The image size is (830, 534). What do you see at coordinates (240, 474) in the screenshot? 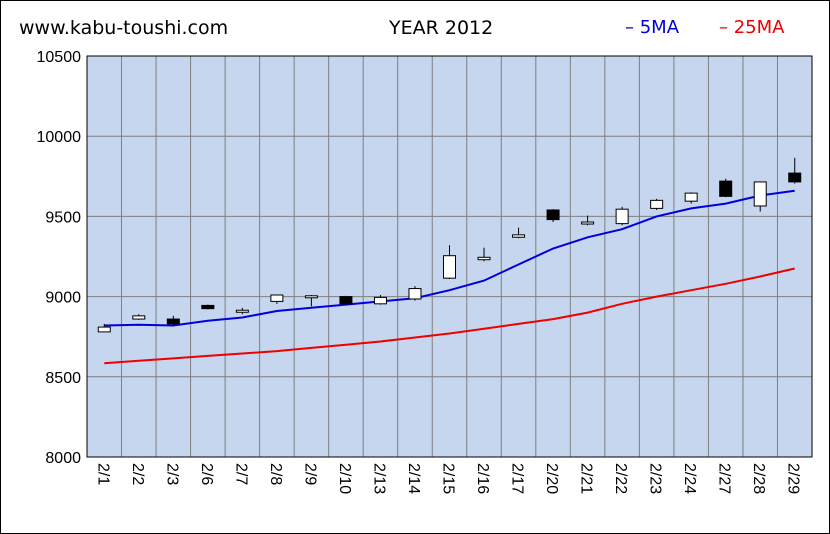
I see `x-tick-label: 2/7` at bounding box center [240, 474].